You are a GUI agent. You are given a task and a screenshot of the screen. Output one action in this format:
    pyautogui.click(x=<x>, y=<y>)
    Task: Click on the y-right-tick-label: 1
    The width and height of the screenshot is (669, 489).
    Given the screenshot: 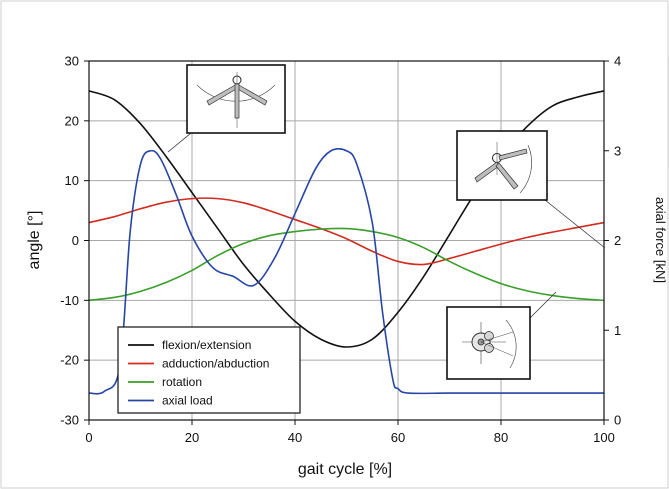 What is the action you would take?
    pyautogui.click(x=617, y=330)
    